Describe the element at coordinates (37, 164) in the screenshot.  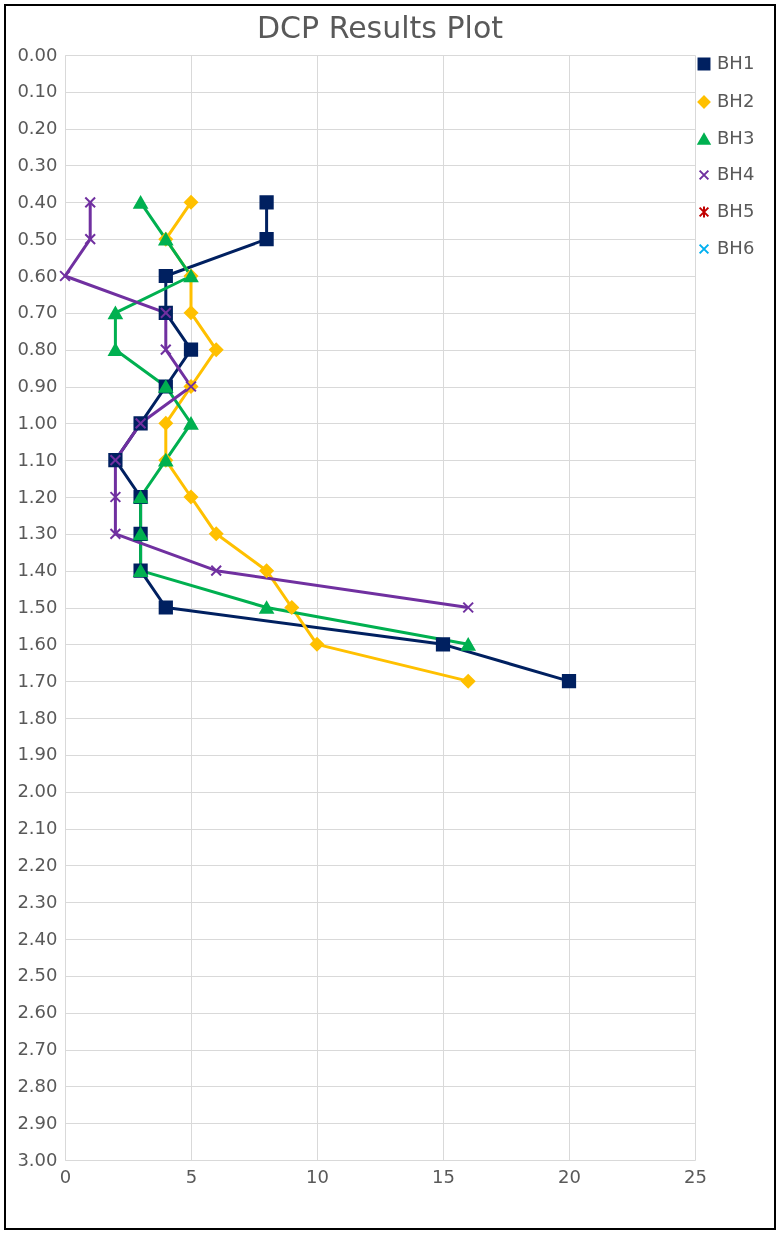
I see `y-tick-label: 0.30` at that location.